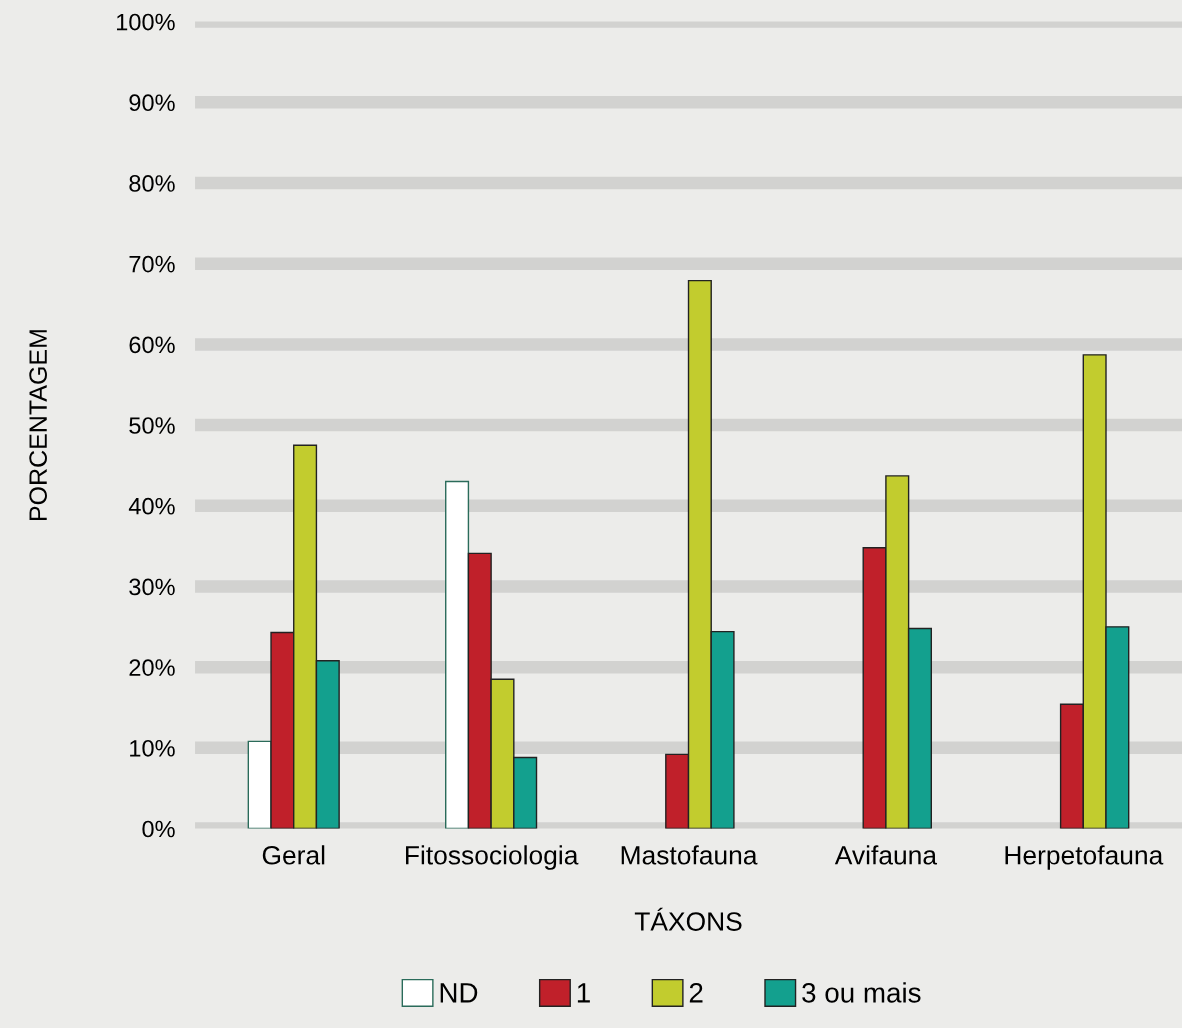 This screenshot has height=1028, width=1182. I want to click on y-tick-label: 10%, so click(152, 748).